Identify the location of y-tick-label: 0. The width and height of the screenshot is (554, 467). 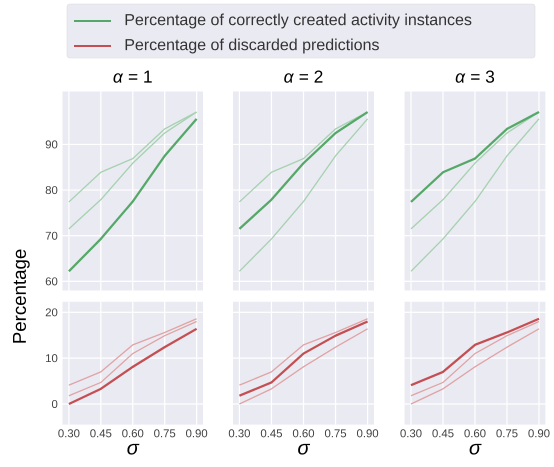
(55, 404).